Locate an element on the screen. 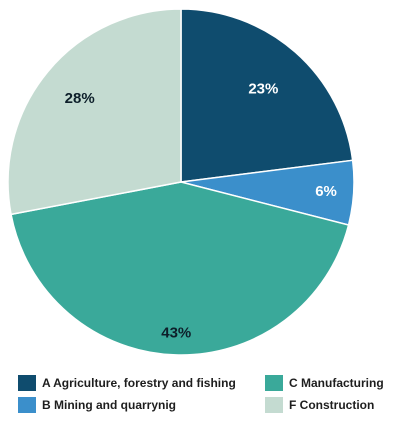 This screenshot has width=402, height=423. legend-item-mining: B Mining and quarrynig is located at coordinates (97, 405).